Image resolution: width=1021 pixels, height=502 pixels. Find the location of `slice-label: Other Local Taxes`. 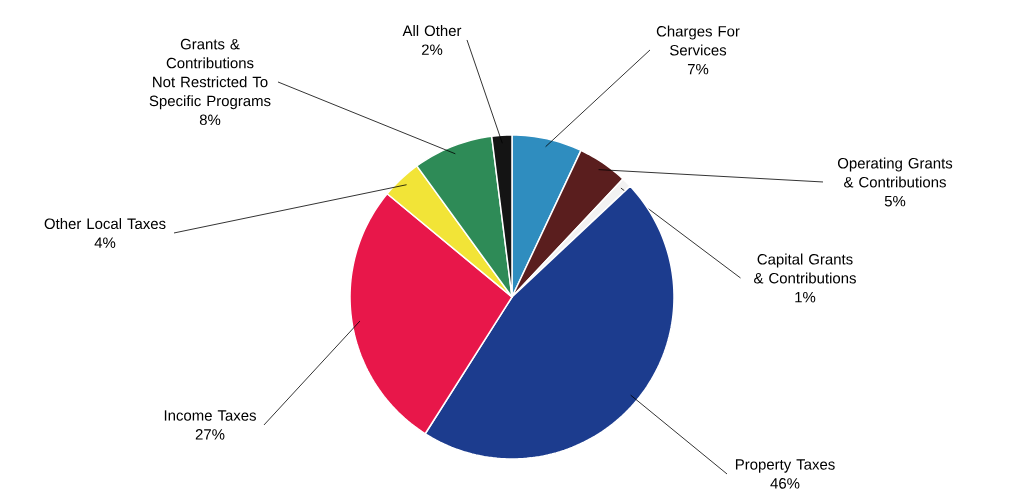

slice-label: Other Local Taxes is located at coordinates (105, 224).